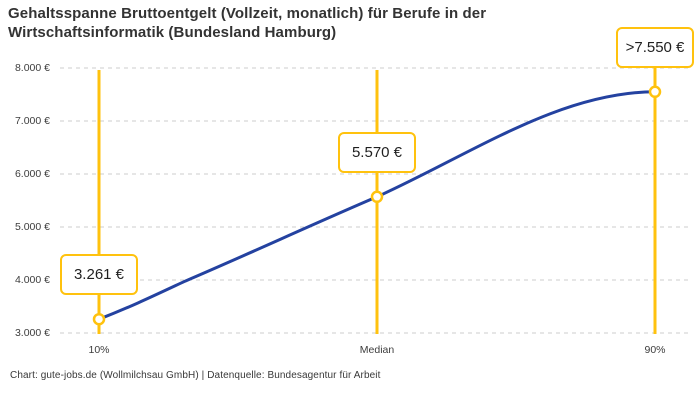 The image size is (700, 400). What do you see at coordinates (377, 350) in the screenshot?
I see `x-axis-tick-label: Median` at bounding box center [377, 350].